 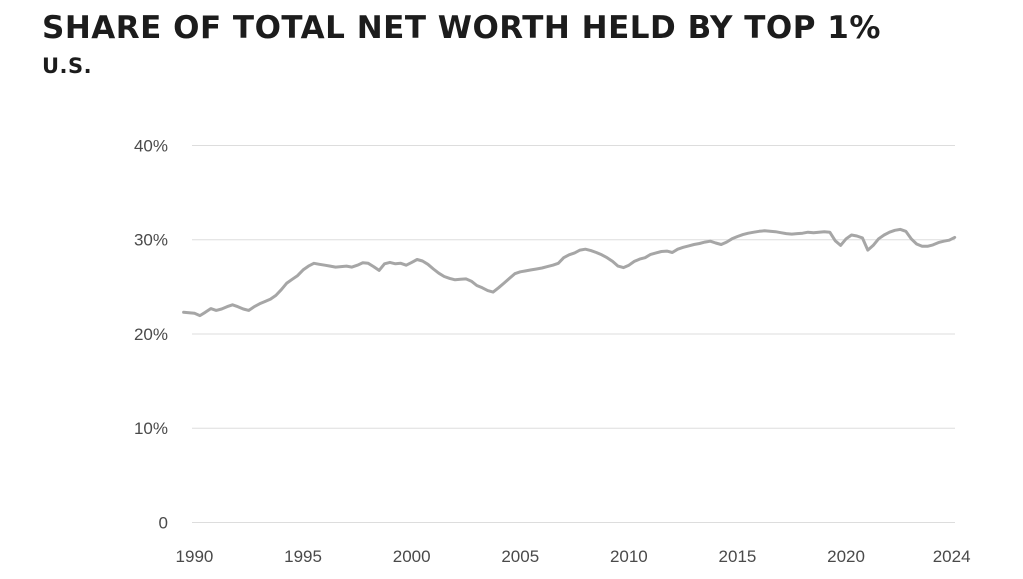 I want to click on x-axis-tick-label: 2010, so click(x=629, y=556).